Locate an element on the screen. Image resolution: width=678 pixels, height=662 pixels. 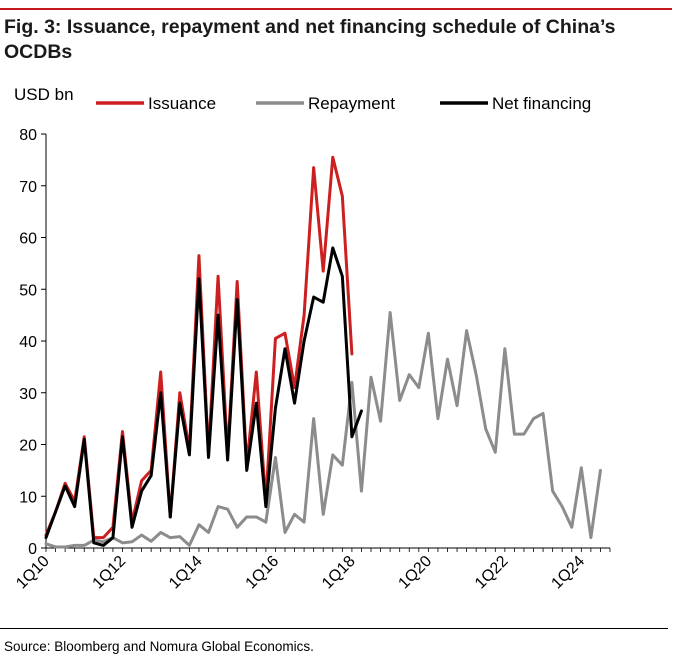
y-tick-label: 20 is located at coordinates (28, 446).